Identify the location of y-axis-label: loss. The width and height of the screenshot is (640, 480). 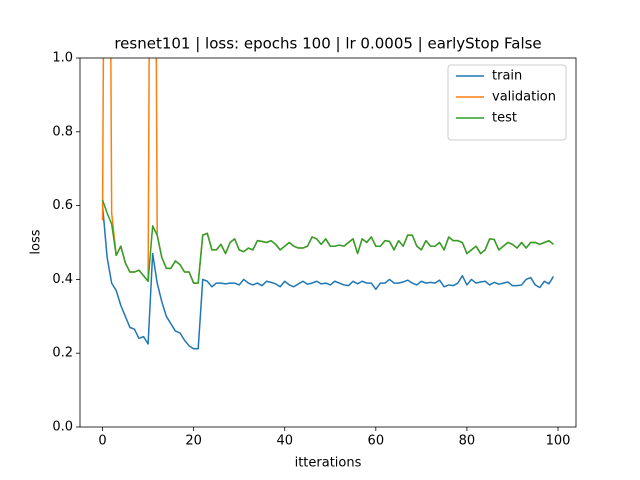
(36, 241).